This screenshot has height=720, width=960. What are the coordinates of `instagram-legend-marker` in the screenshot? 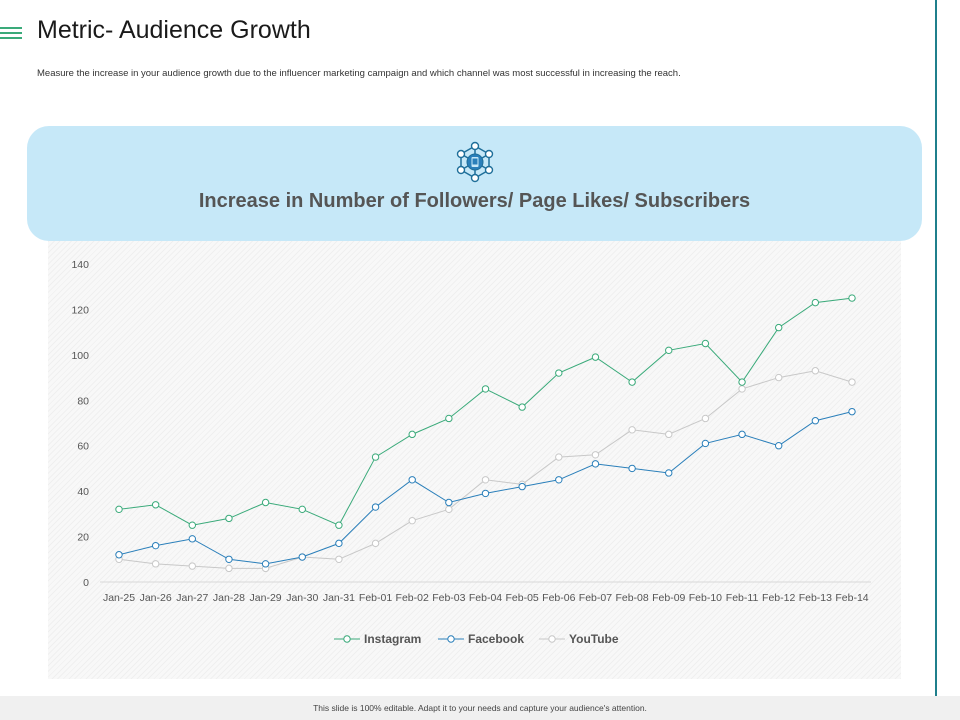 It's located at (347, 639).